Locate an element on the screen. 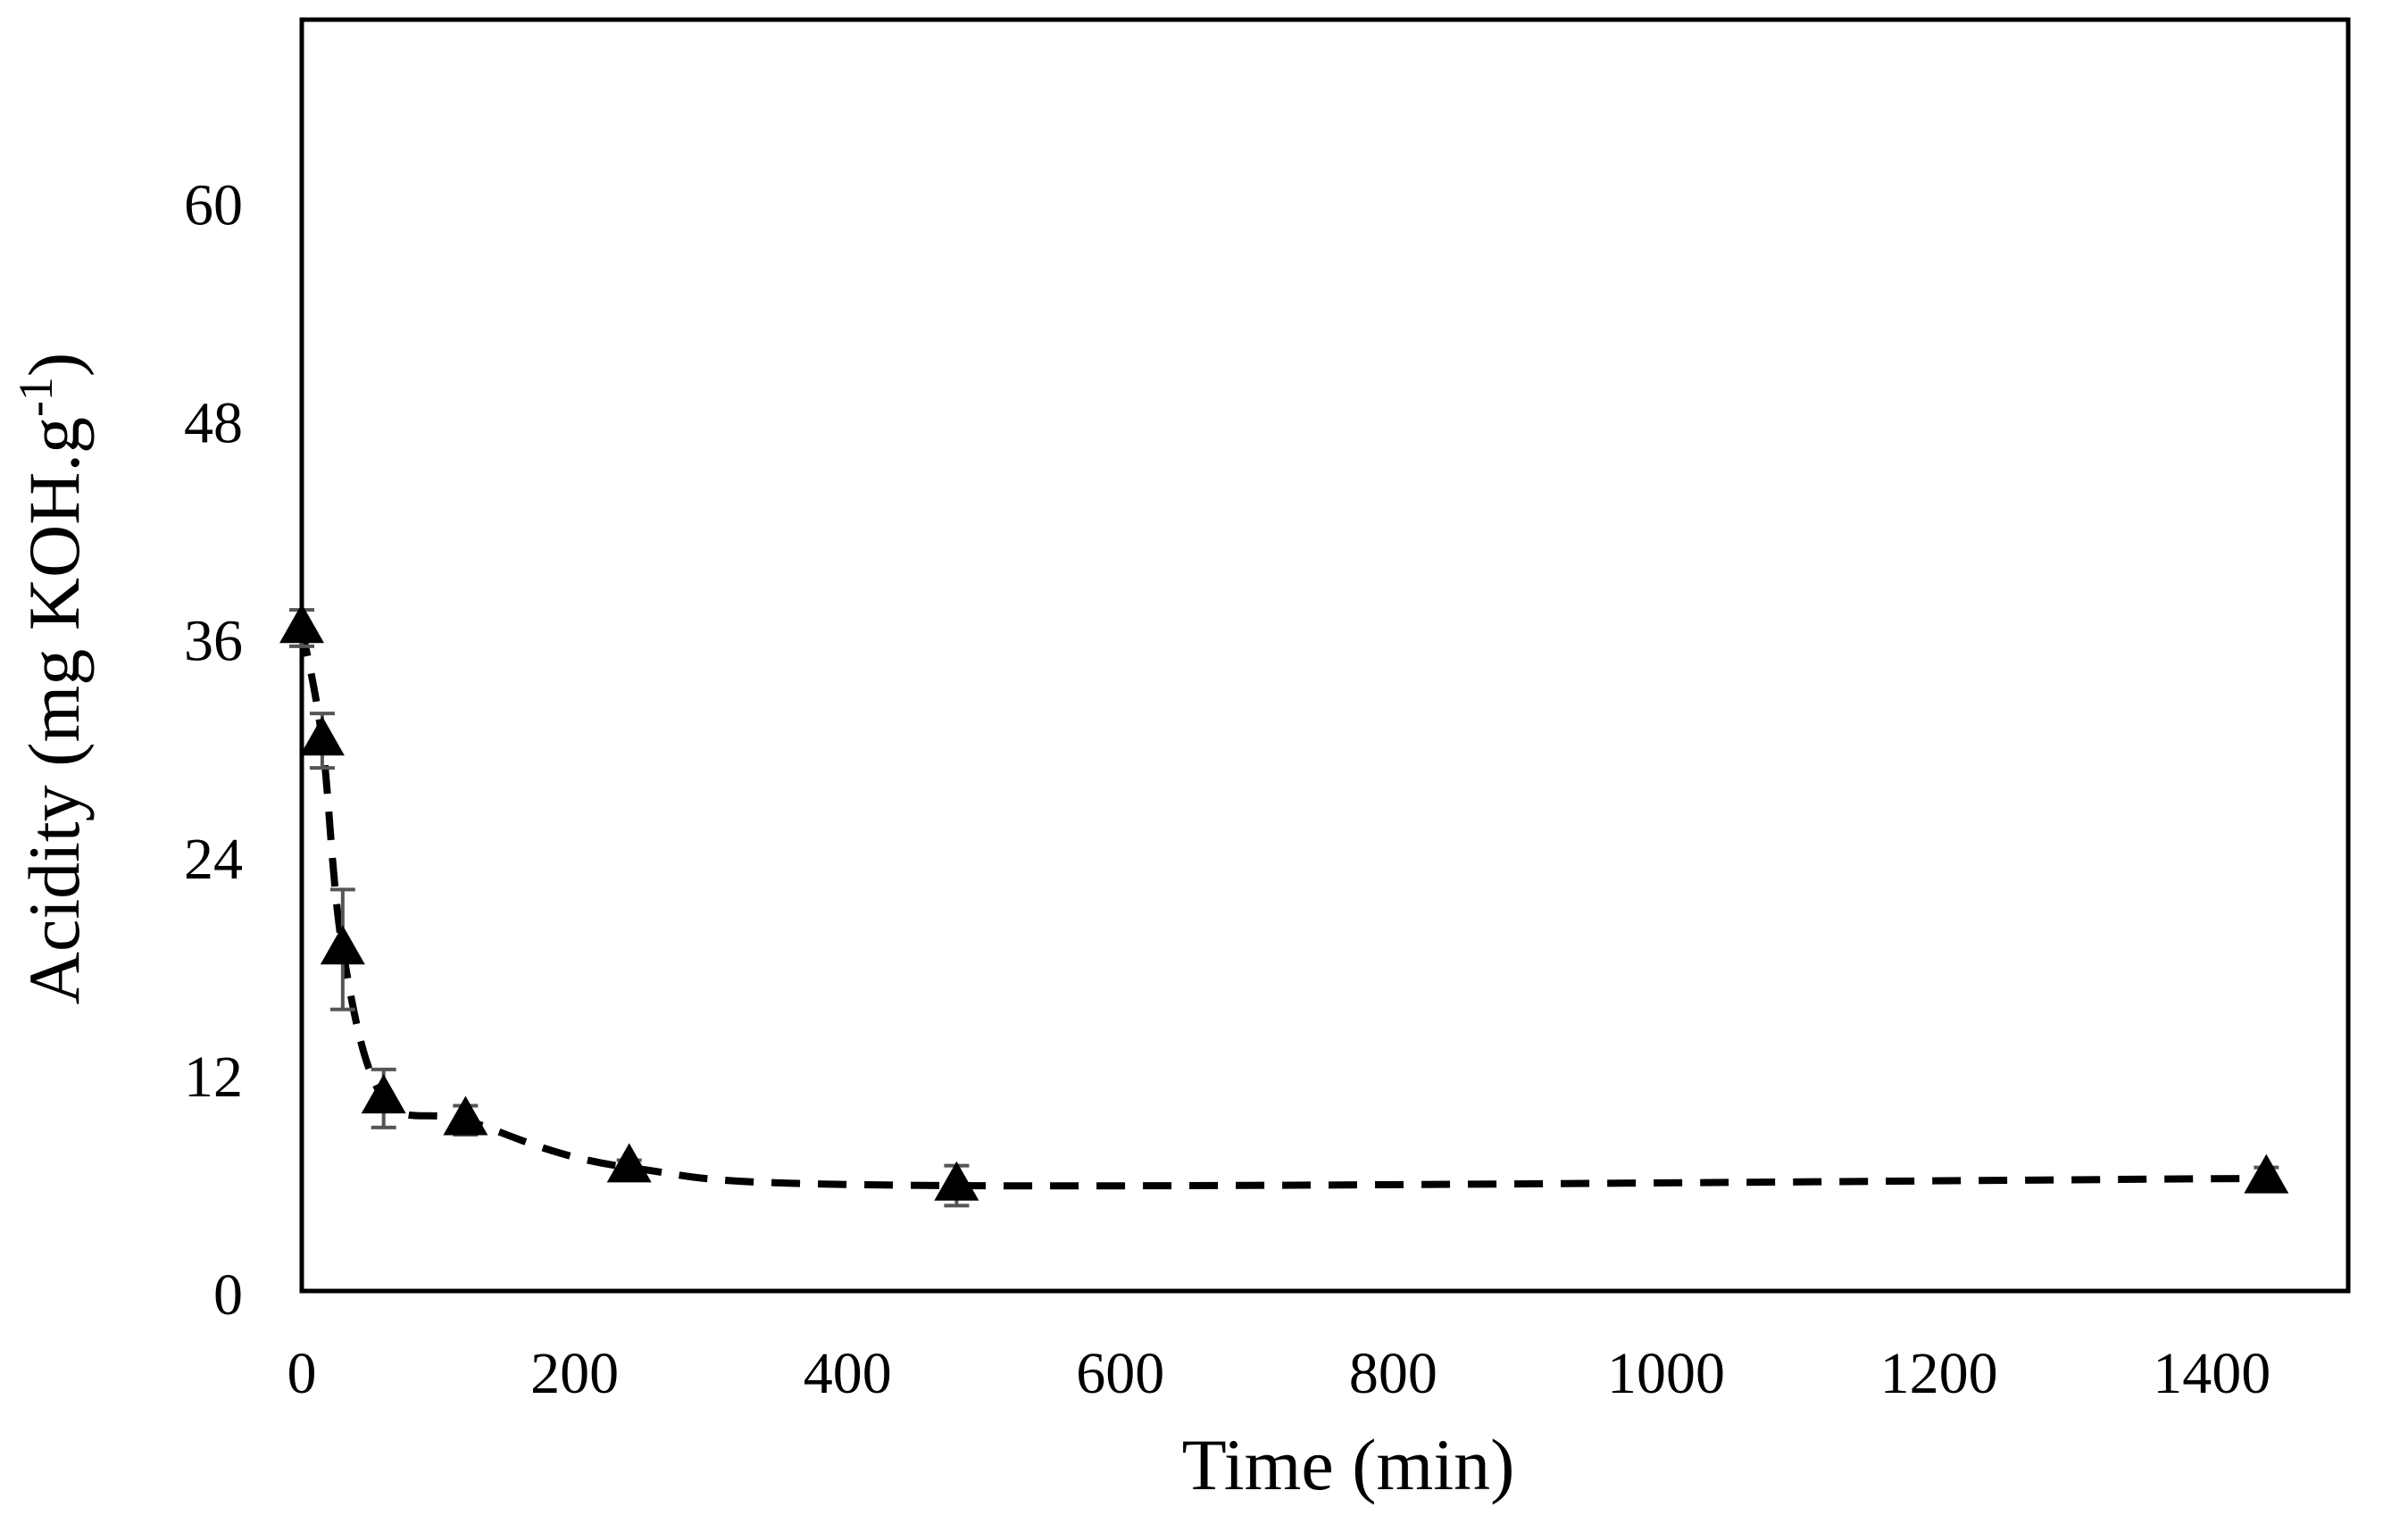 The image size is (2408, 1524). x-axis-ticks: 0 200 400 600 800 1000 1200 1400 is located at coordinates (1279, 1373).